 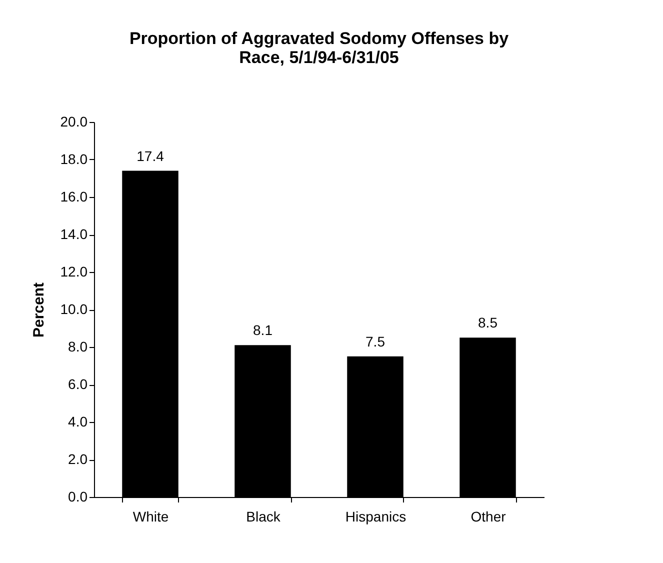 I want to click on data-label: 8.5, so click(x=488, y=322).